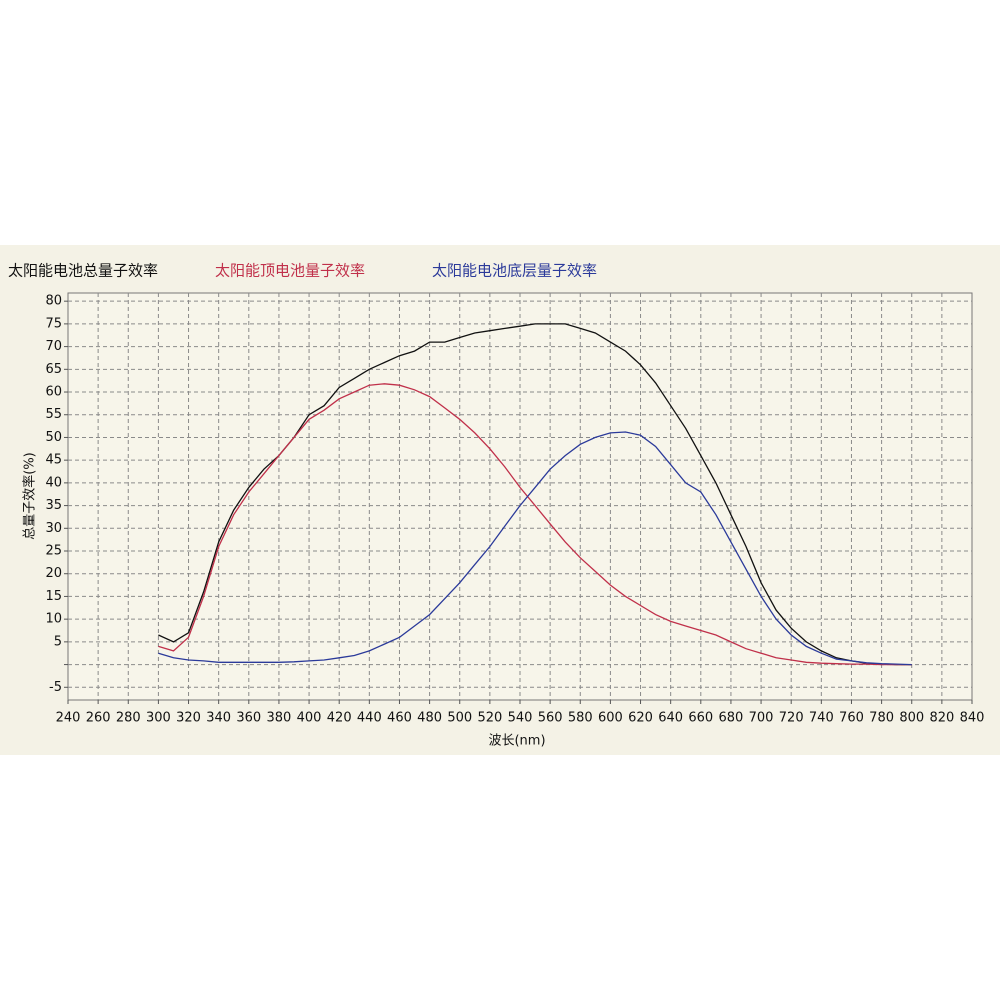 The height and width of the screenshot is (1004, 1000). Describe the element at coordinates (53, 323) in the screenshot. I see `y-tick-label: 75` at that location.